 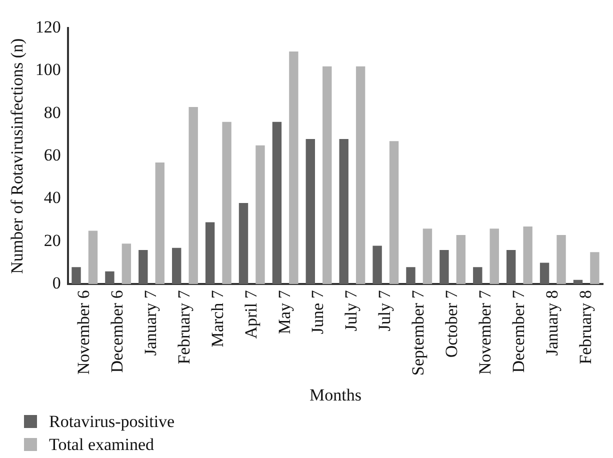 I want to click on x-tick-label: February 8, so click(x=585, y=327).